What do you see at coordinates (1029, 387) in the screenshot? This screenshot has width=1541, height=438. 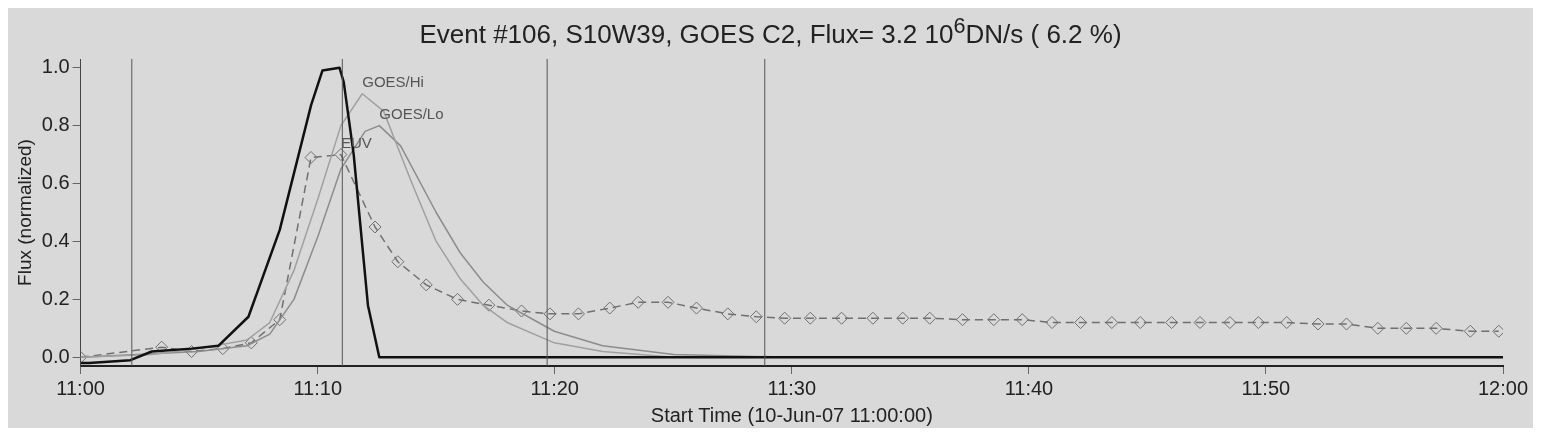 I see `x-tick-label: 11:40` at bounding box center [1029, 387].